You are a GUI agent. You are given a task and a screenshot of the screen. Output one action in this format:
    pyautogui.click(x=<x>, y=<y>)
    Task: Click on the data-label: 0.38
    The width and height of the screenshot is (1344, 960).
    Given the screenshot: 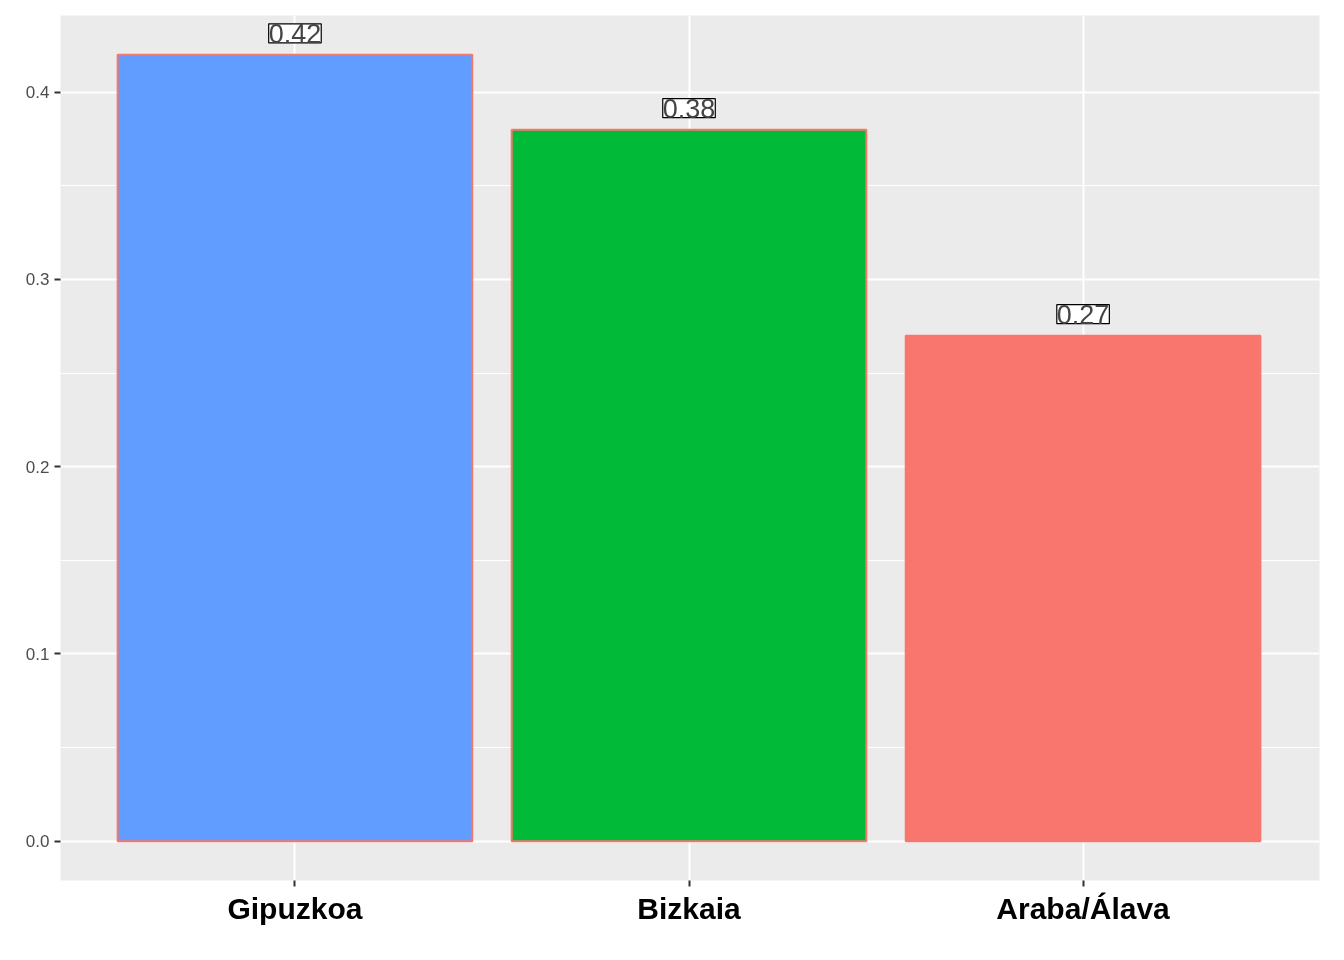 What is the action you would take?
    pyautogui.click(x=689, y=108)
    